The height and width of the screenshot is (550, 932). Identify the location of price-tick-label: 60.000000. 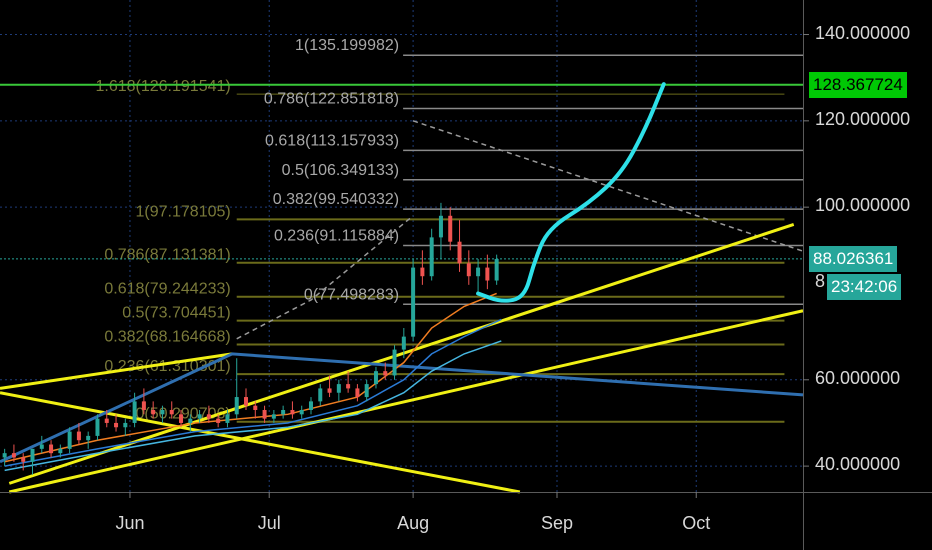
(858, 377).